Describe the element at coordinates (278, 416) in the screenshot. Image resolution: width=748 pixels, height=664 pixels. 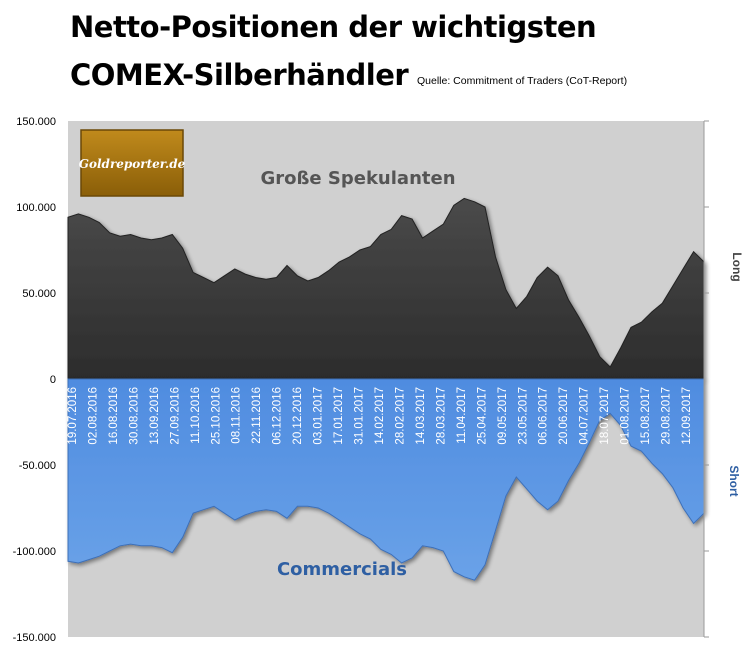
I see `x-tick-label: 06.12.2016` at that location.